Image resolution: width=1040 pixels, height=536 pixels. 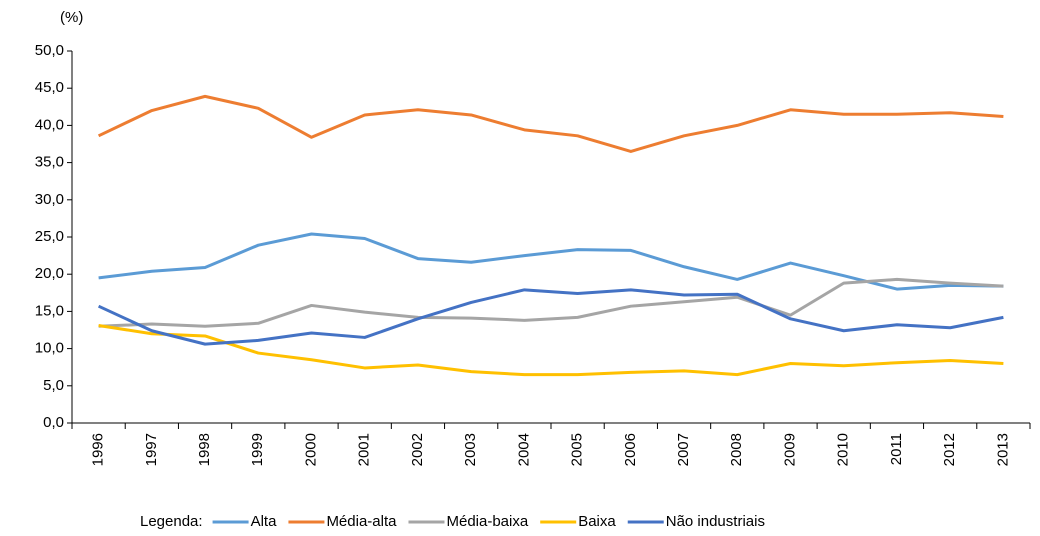 What do you see at coordinates (630, 449) in the screenshot?
I see `x-tick-label: 2006` at bounding box center [630, 449].